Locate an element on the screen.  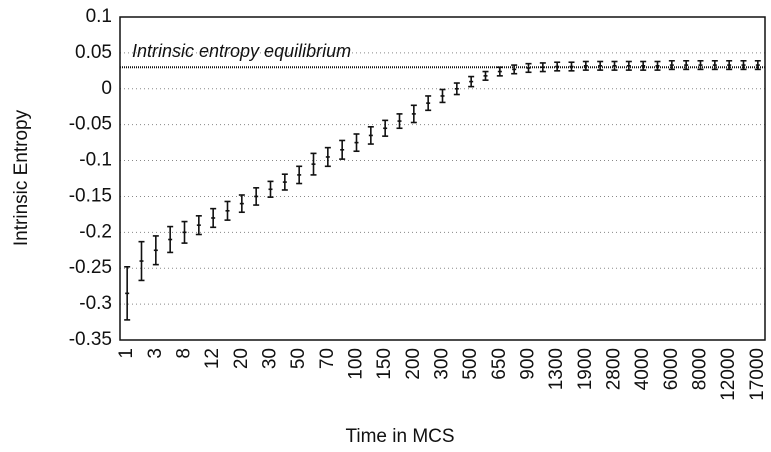
x-tick-label: 2800 is located at coordinates (614, 369).